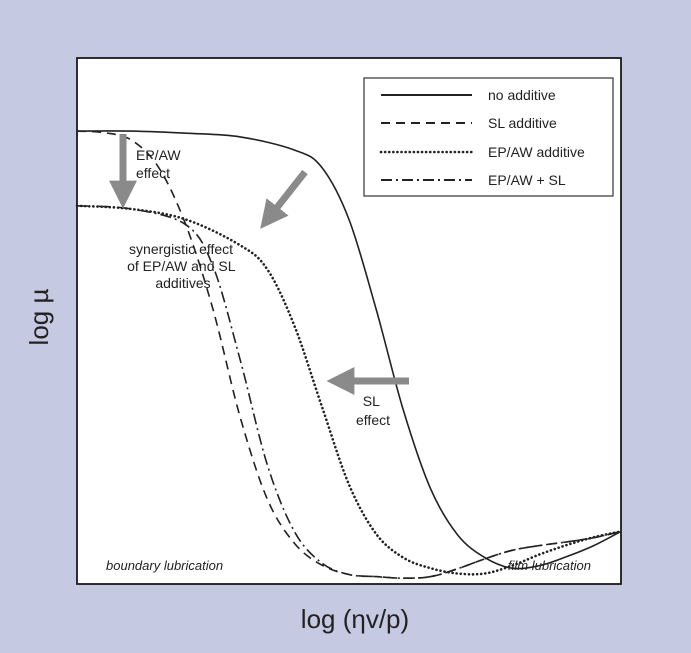 This screenshot has width=691, height=653. What do you see at coordinates (39, 317) in the screenshot?
I see `y-axis-label: log µ` at bounding box center [39, 317].